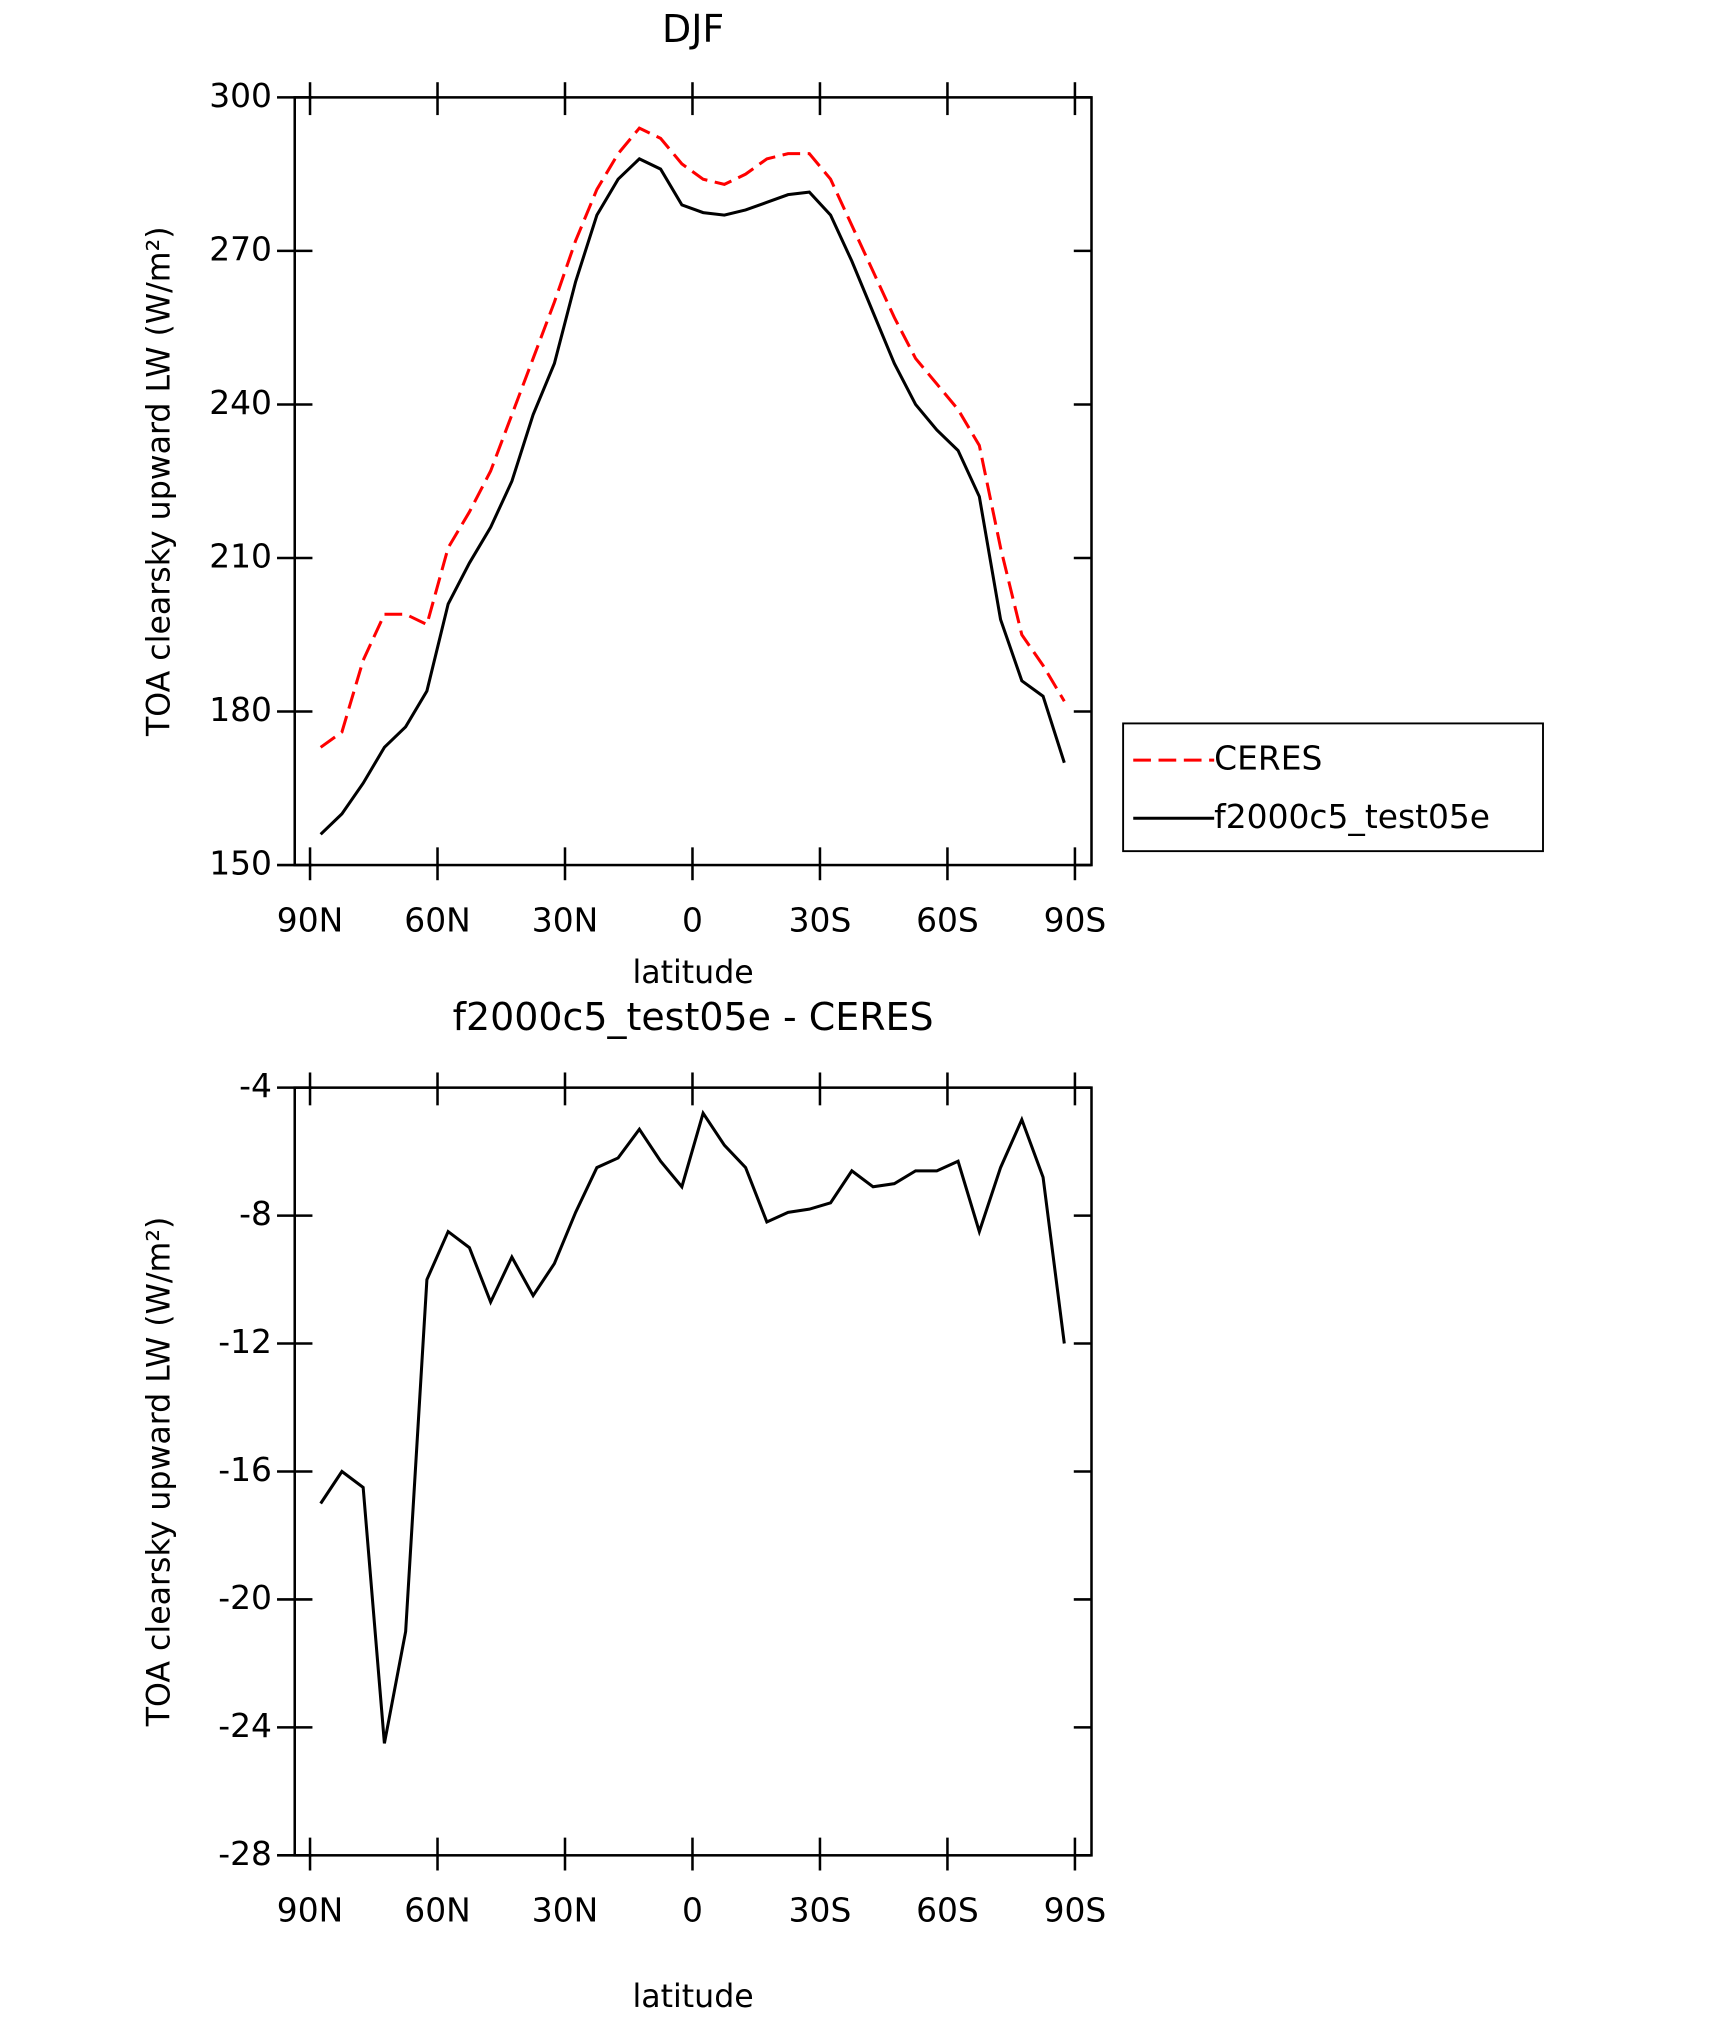 This screenshot has height=2021, width=1710. I want to click on y-tick-label: 270, so click(240, 248).